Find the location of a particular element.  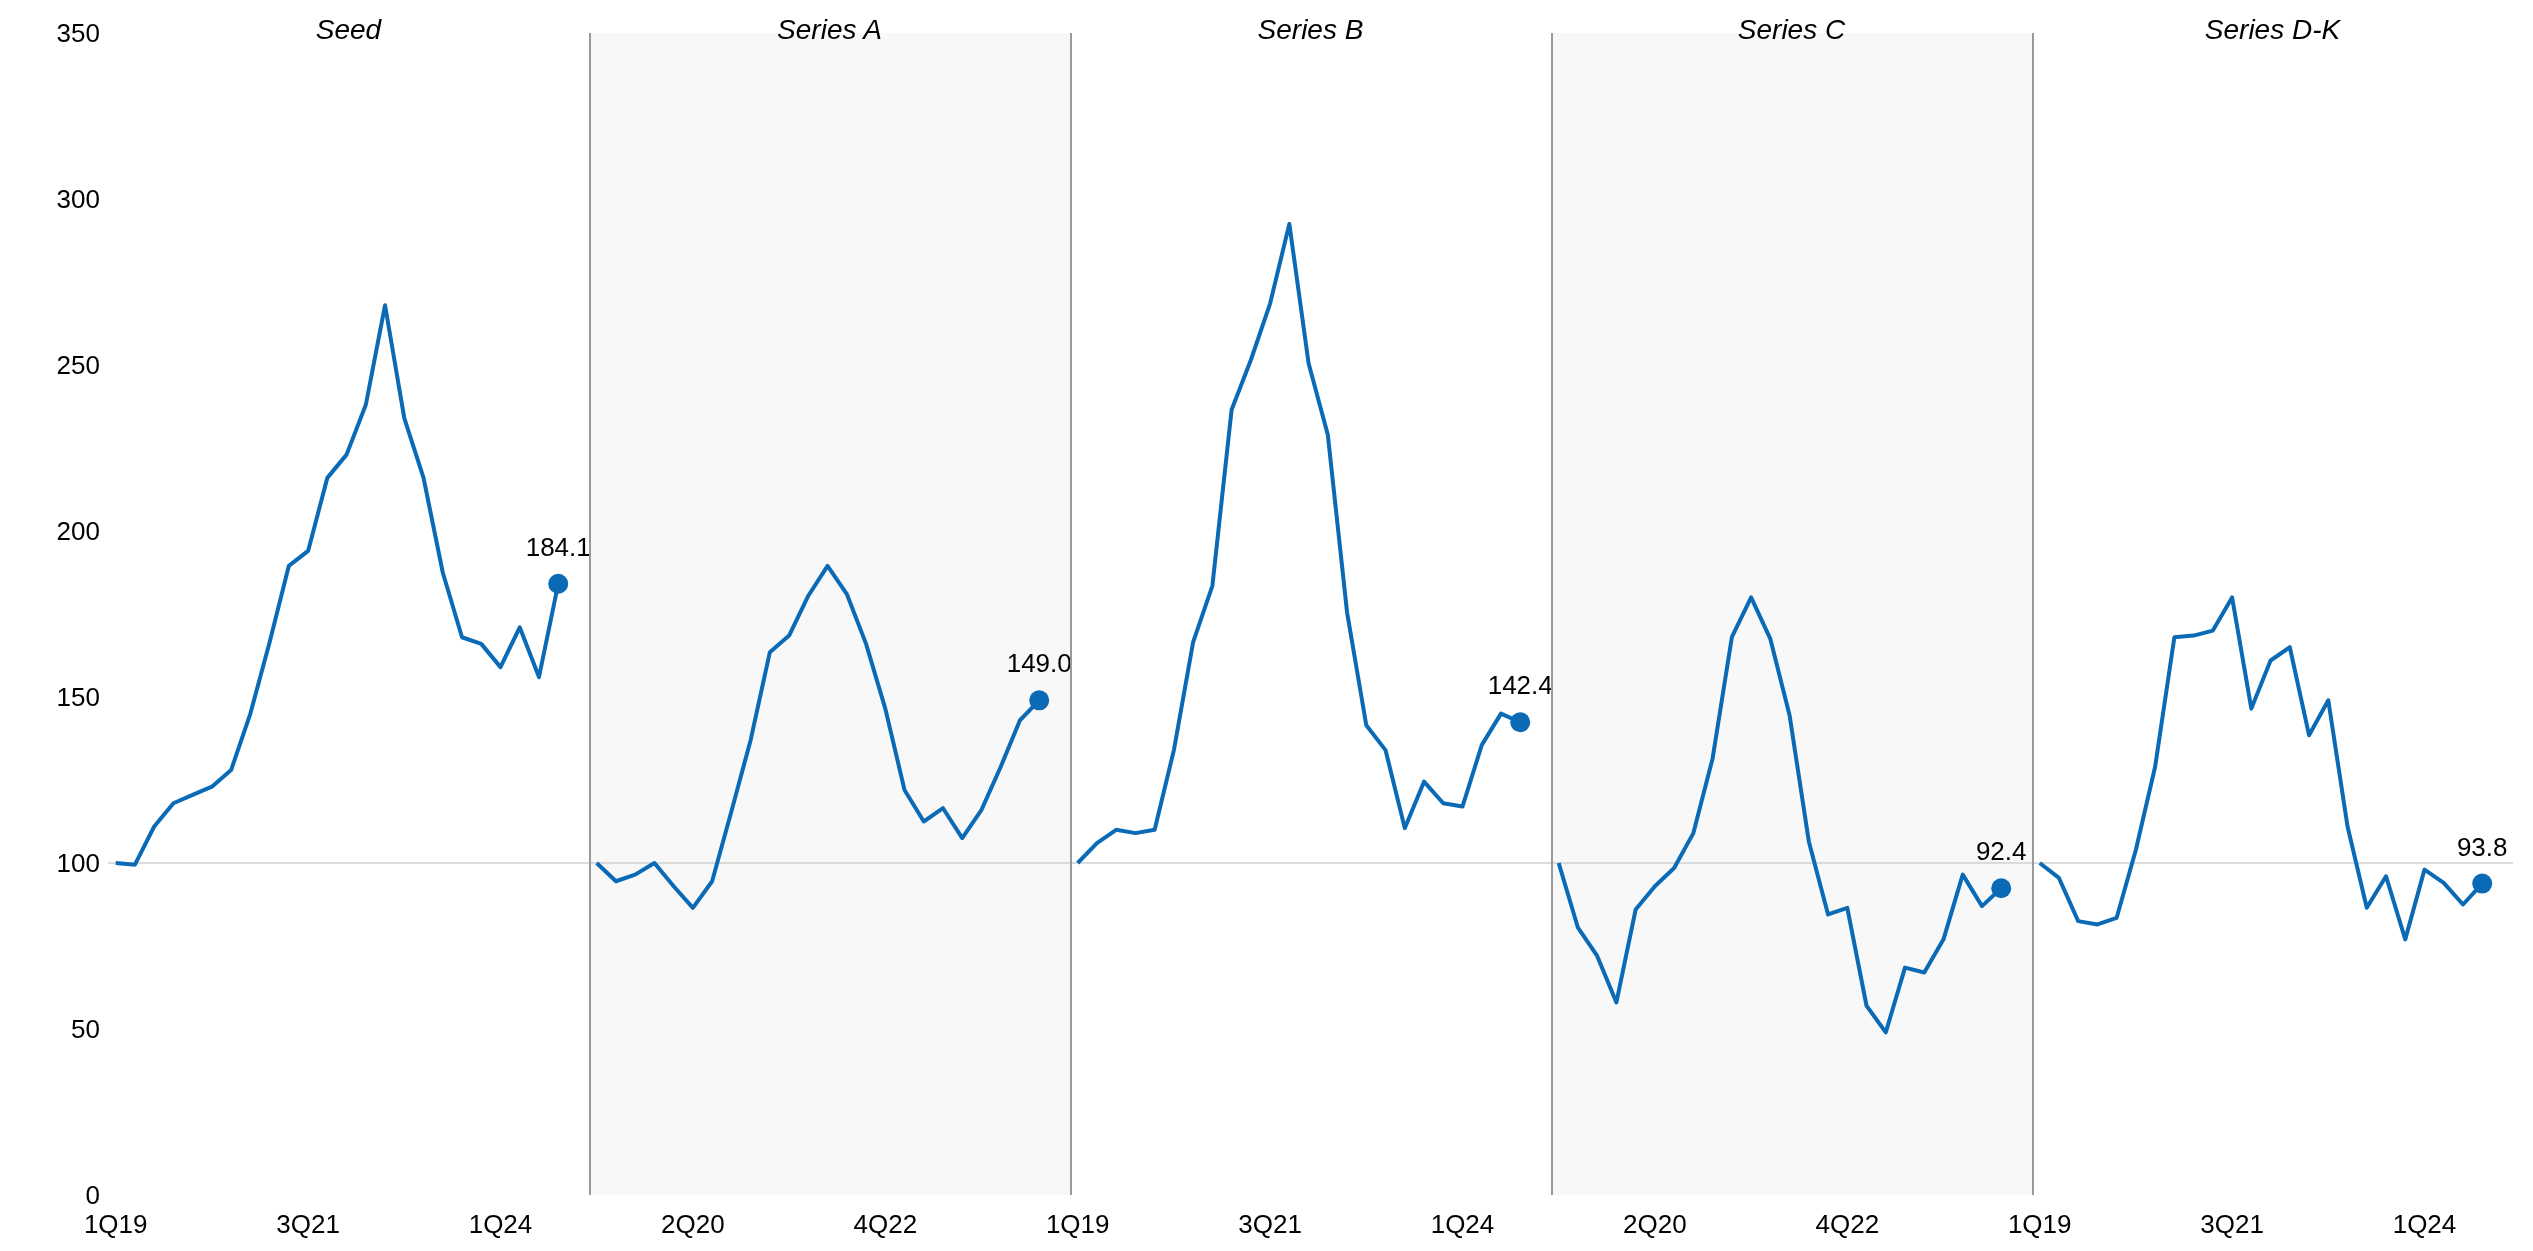

data-label: 142.4 is located at coordinates (1520, 685).